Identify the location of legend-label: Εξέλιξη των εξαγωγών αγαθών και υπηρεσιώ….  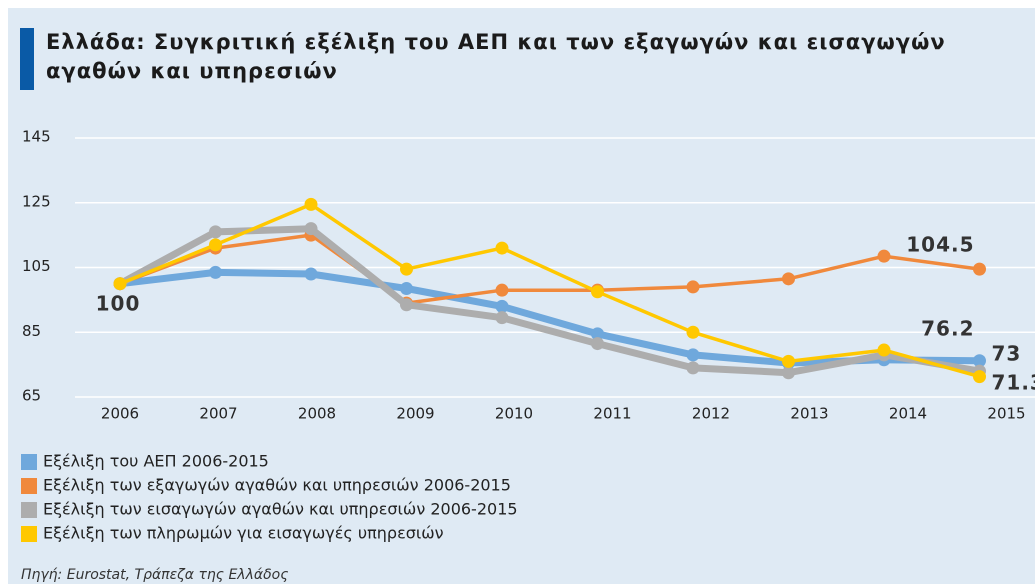
(277, 485).